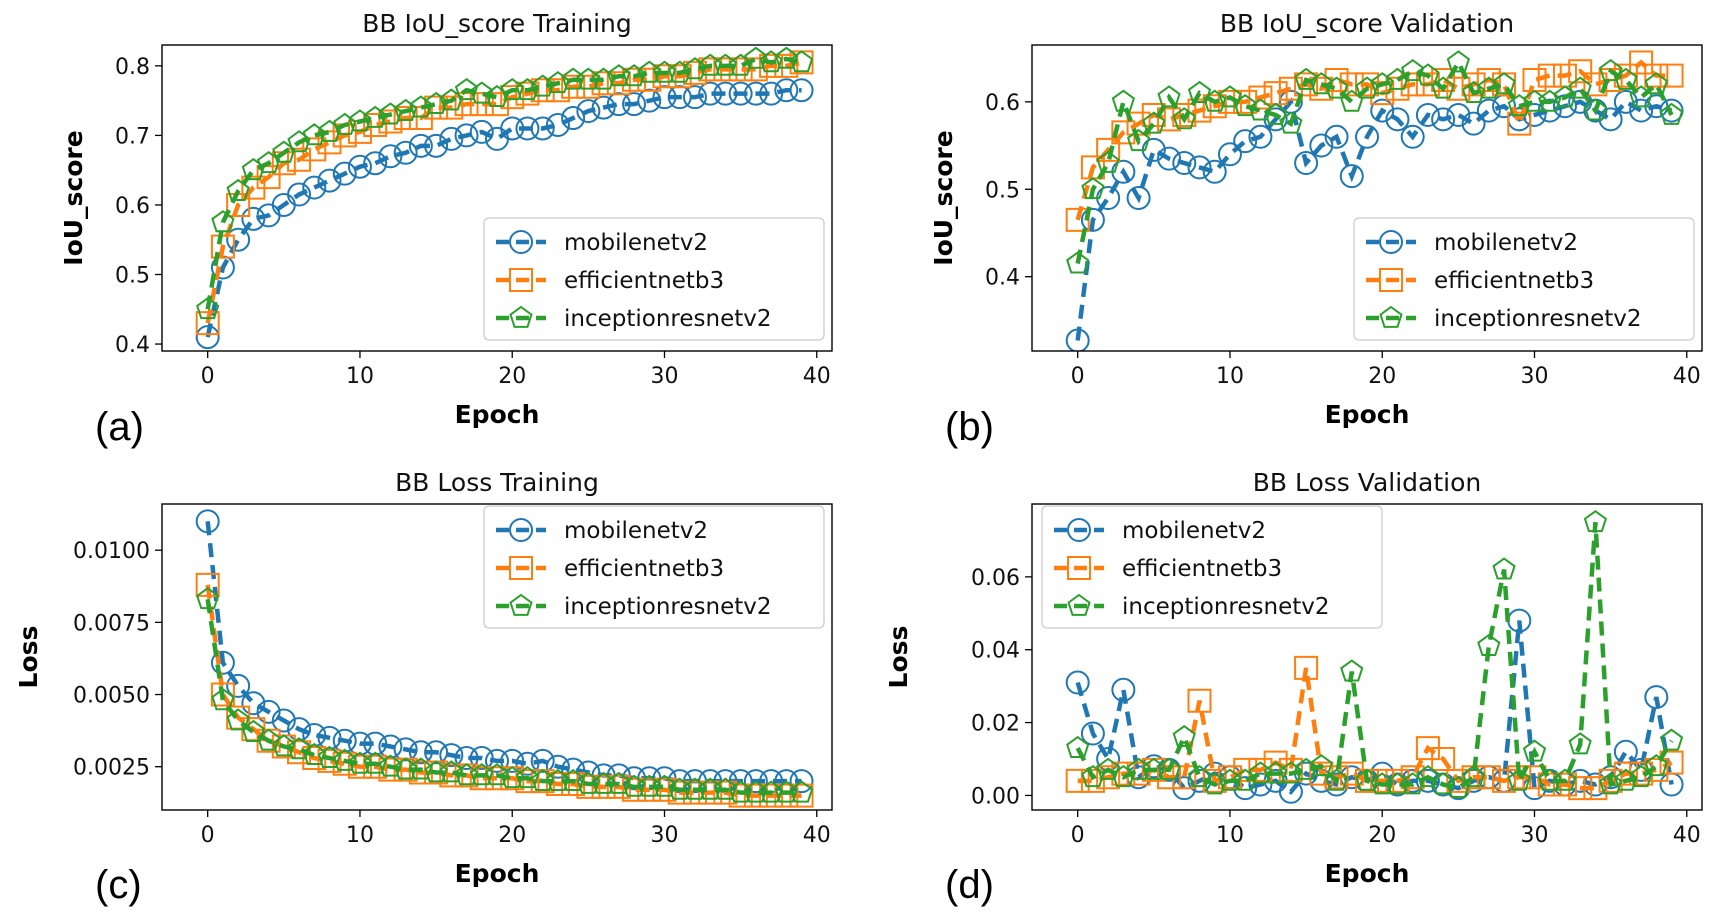  I want to click on chart-title: BB Loss Validation, so click(1367, 482).